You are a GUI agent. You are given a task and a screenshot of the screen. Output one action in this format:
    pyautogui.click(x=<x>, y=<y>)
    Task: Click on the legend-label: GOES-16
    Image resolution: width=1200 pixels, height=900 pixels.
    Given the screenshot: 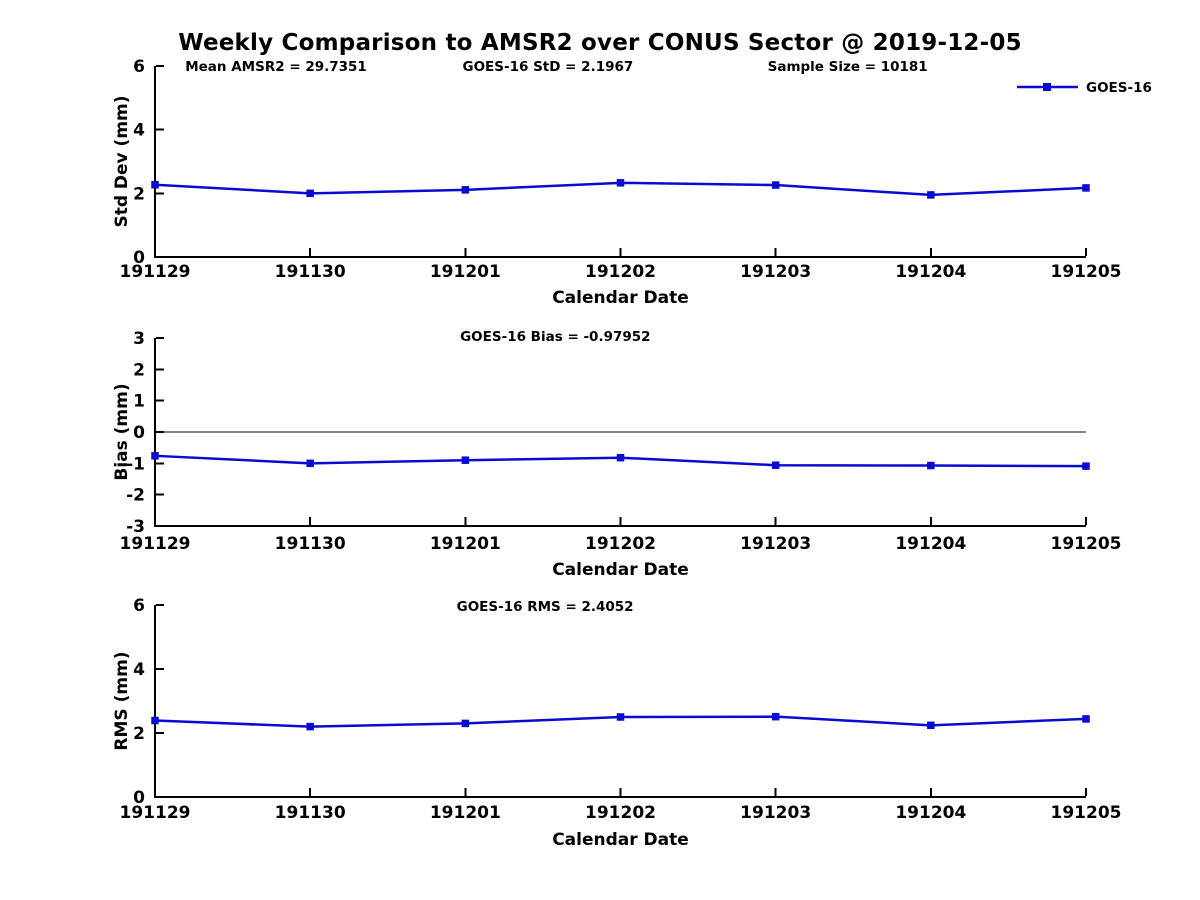 What is the action you would take?
    pyautogui.click(x=1119, y=88)
    